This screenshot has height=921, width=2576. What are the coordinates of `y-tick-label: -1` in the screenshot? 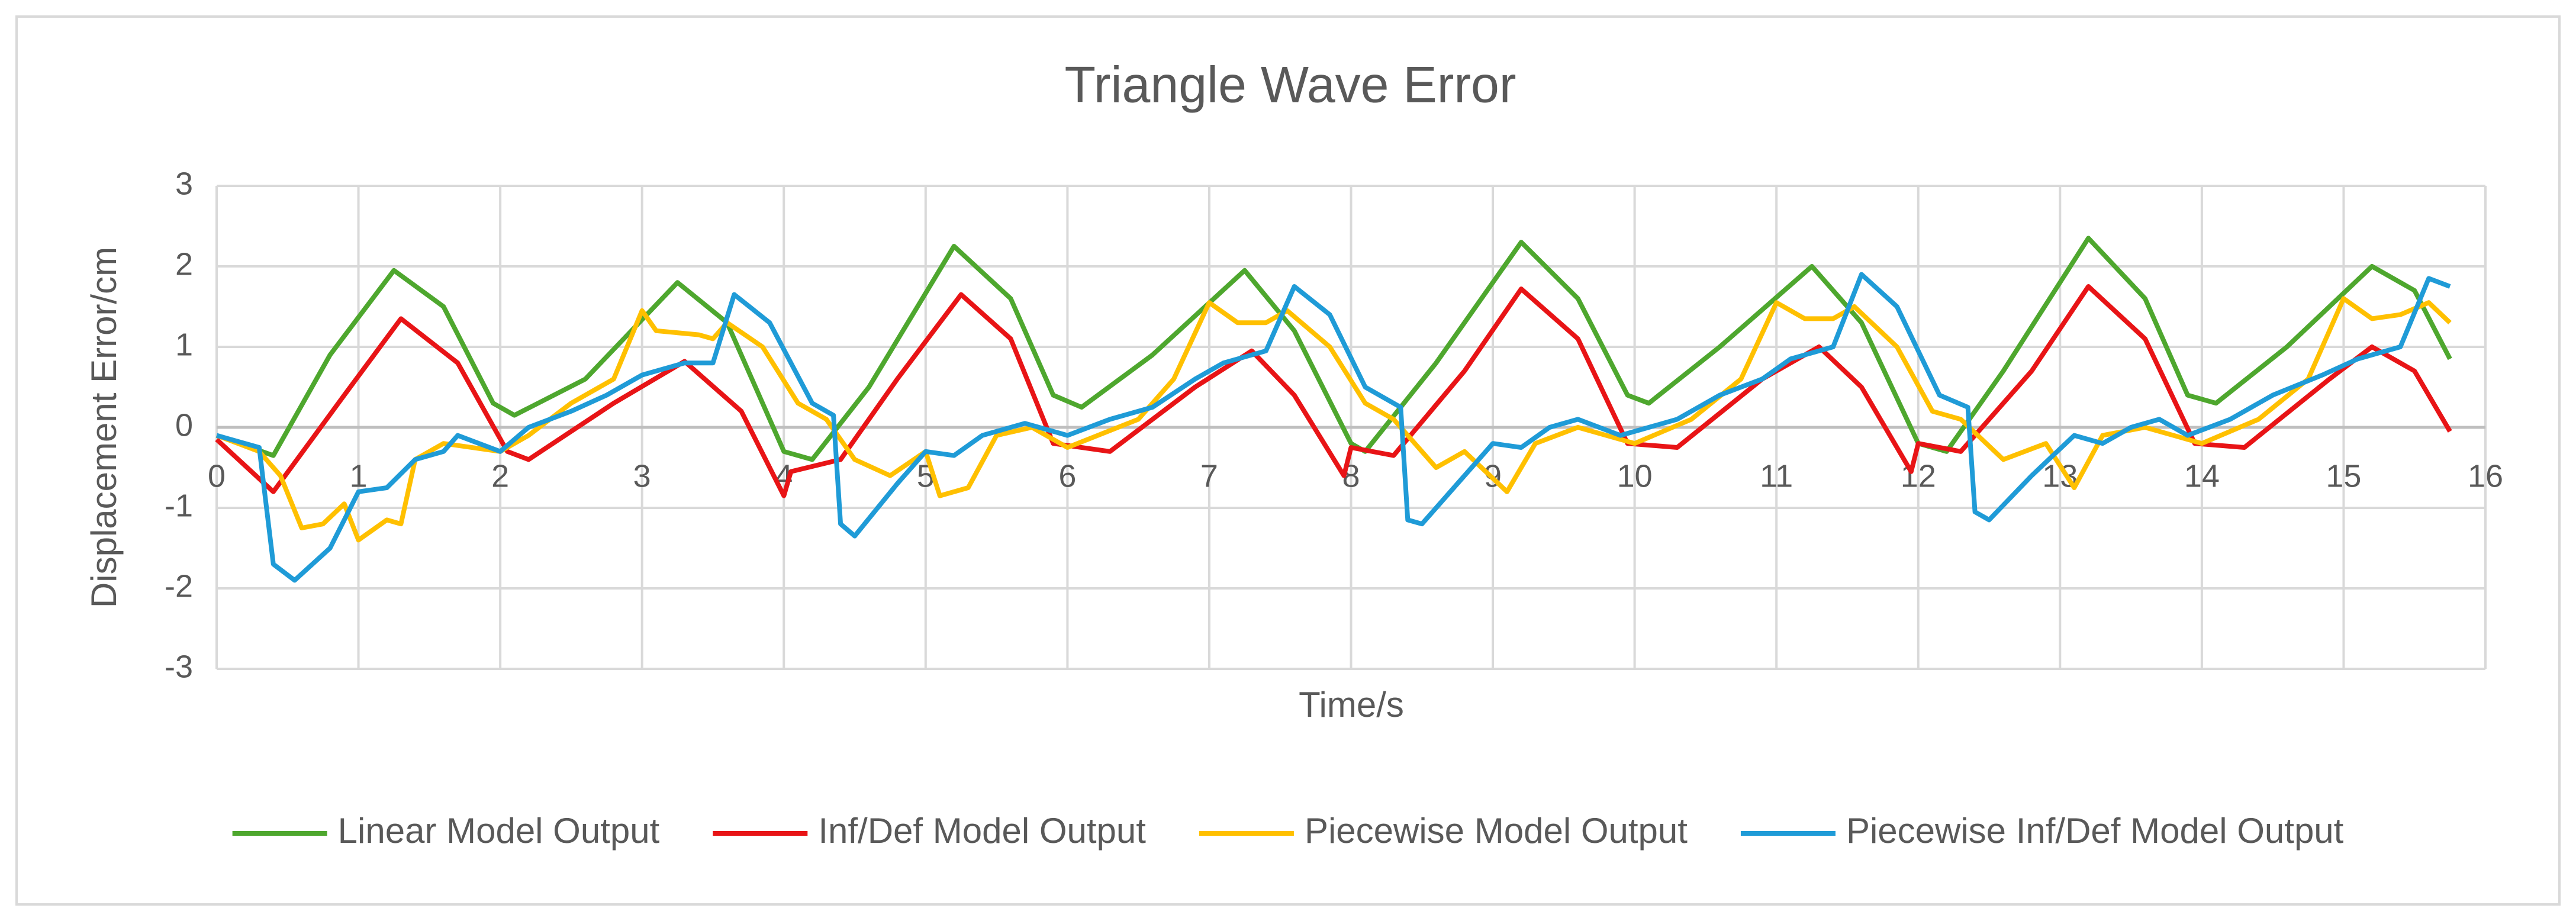 It's located at (179, 506).